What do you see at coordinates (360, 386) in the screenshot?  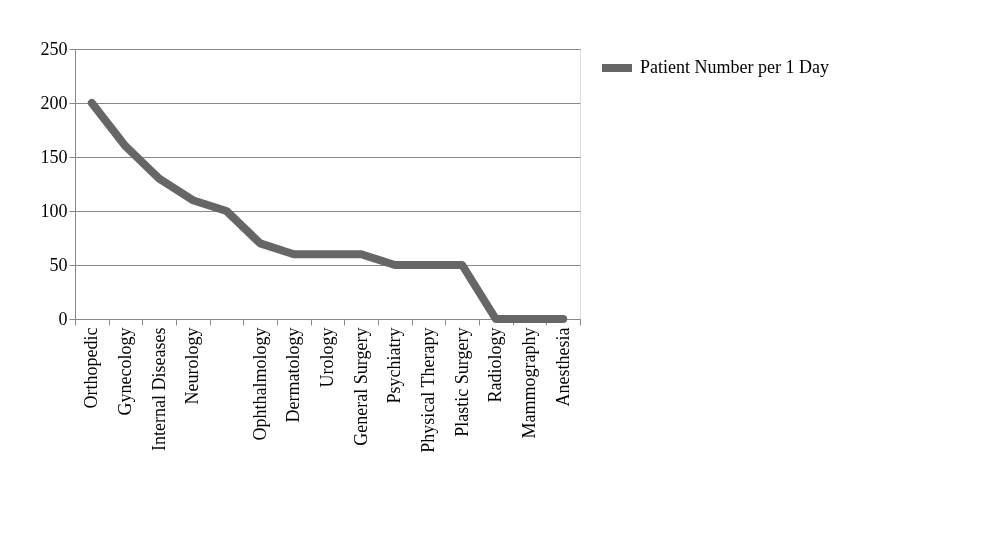 I see `x-tick-label: General Surgery` at bounding box center [360, 386].